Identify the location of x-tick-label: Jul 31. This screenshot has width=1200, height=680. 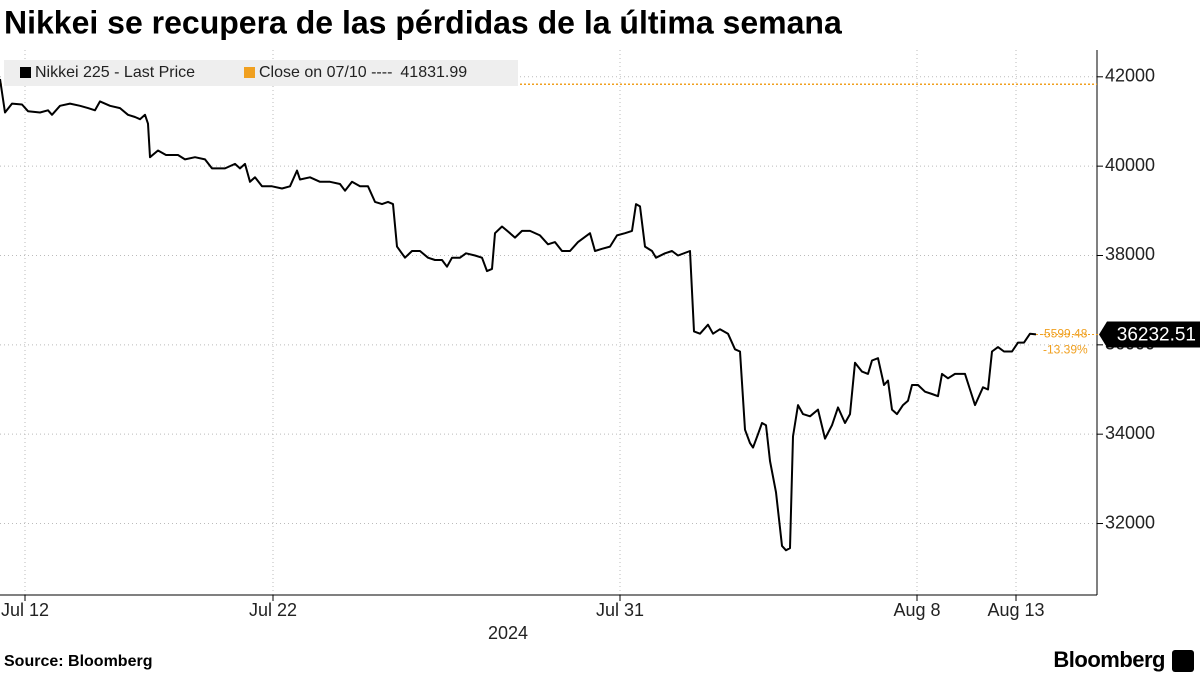
(620, 610).